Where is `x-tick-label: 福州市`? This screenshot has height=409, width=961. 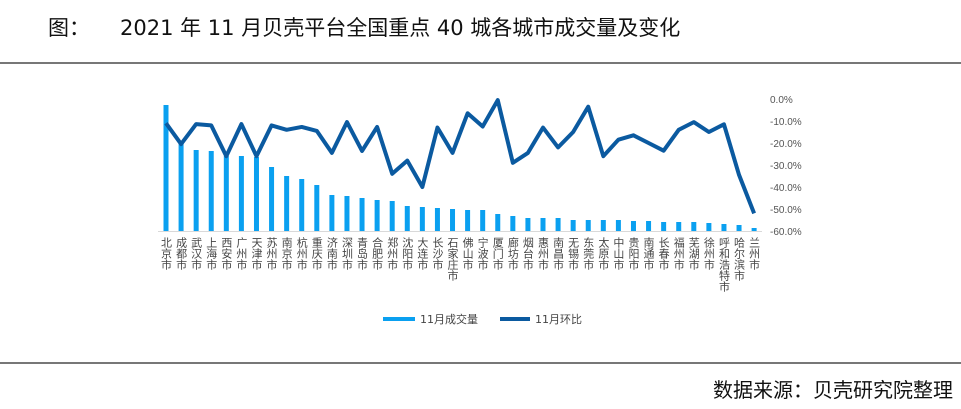 x-tick-label: 福州市 is located at coordinates (678, 253).